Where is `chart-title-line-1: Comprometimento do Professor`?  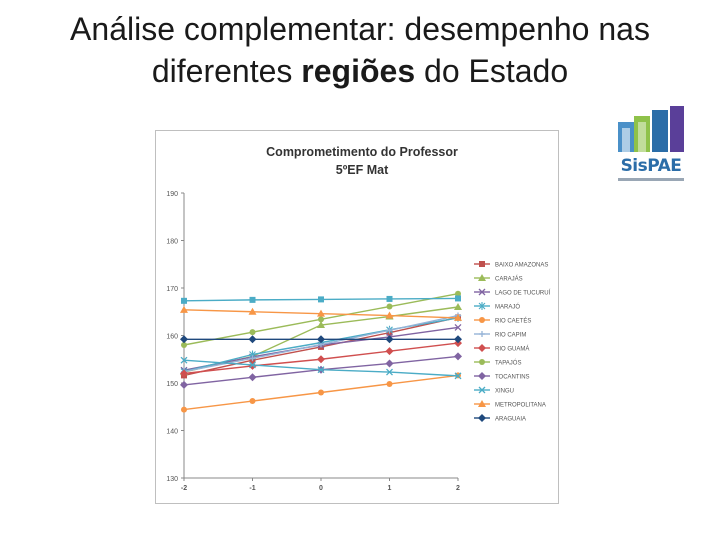 chart-title-line-1: Comprometimento do Professor is located at coordinates (362, 152).